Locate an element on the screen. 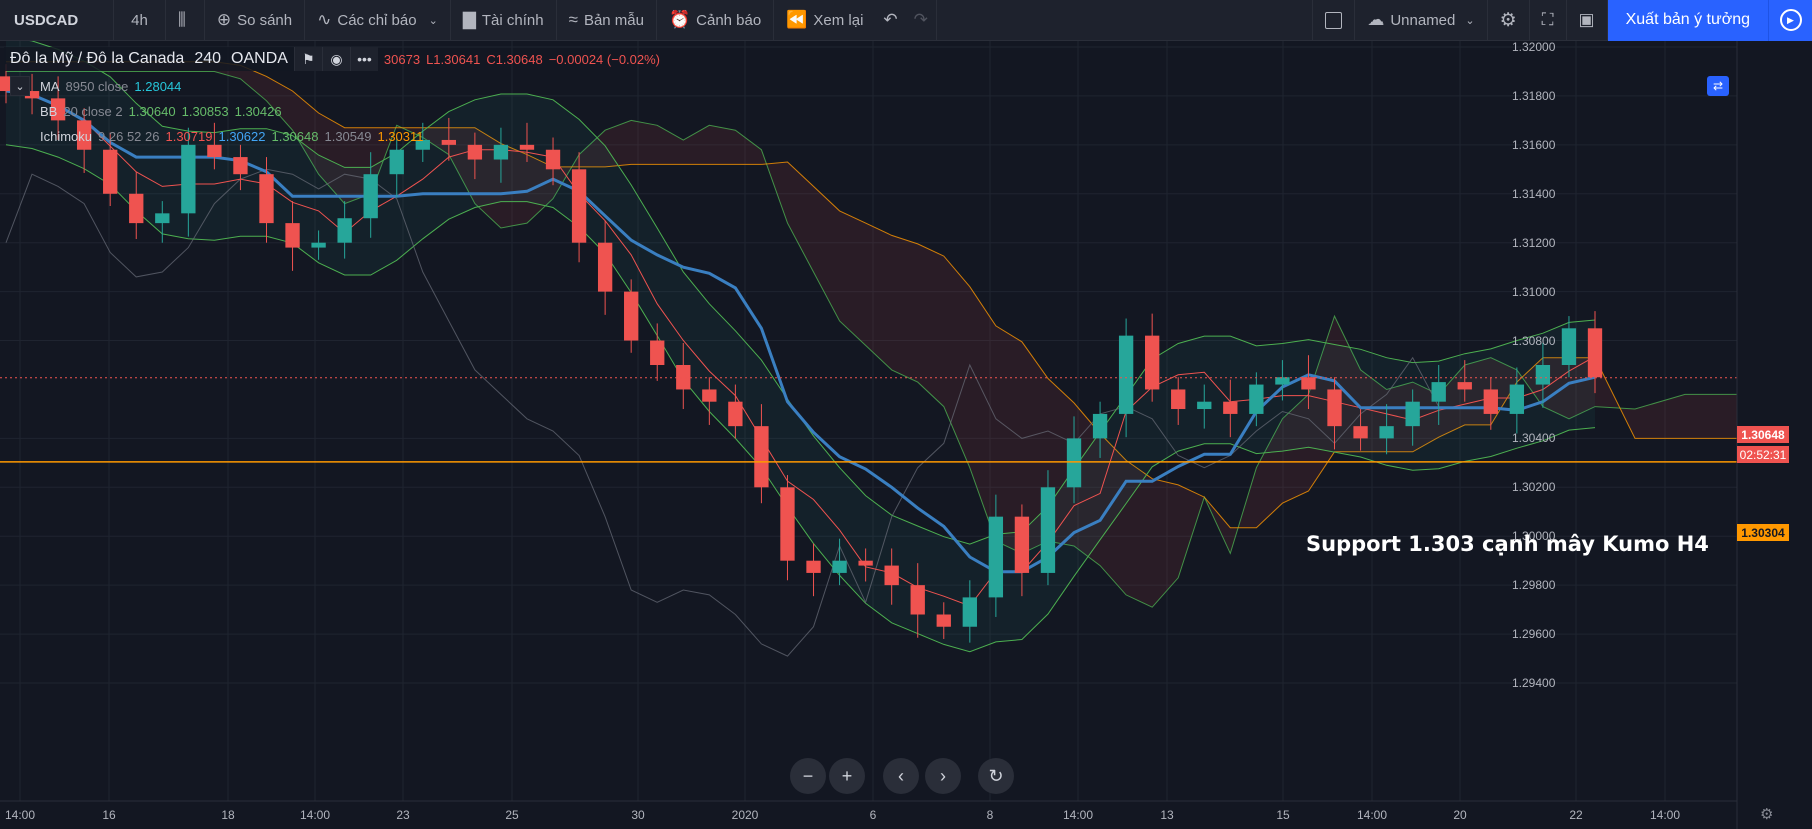 The width and height of the screenshot is (1812, 829). zoom-in-button: + is located at coordinates (847, 776).